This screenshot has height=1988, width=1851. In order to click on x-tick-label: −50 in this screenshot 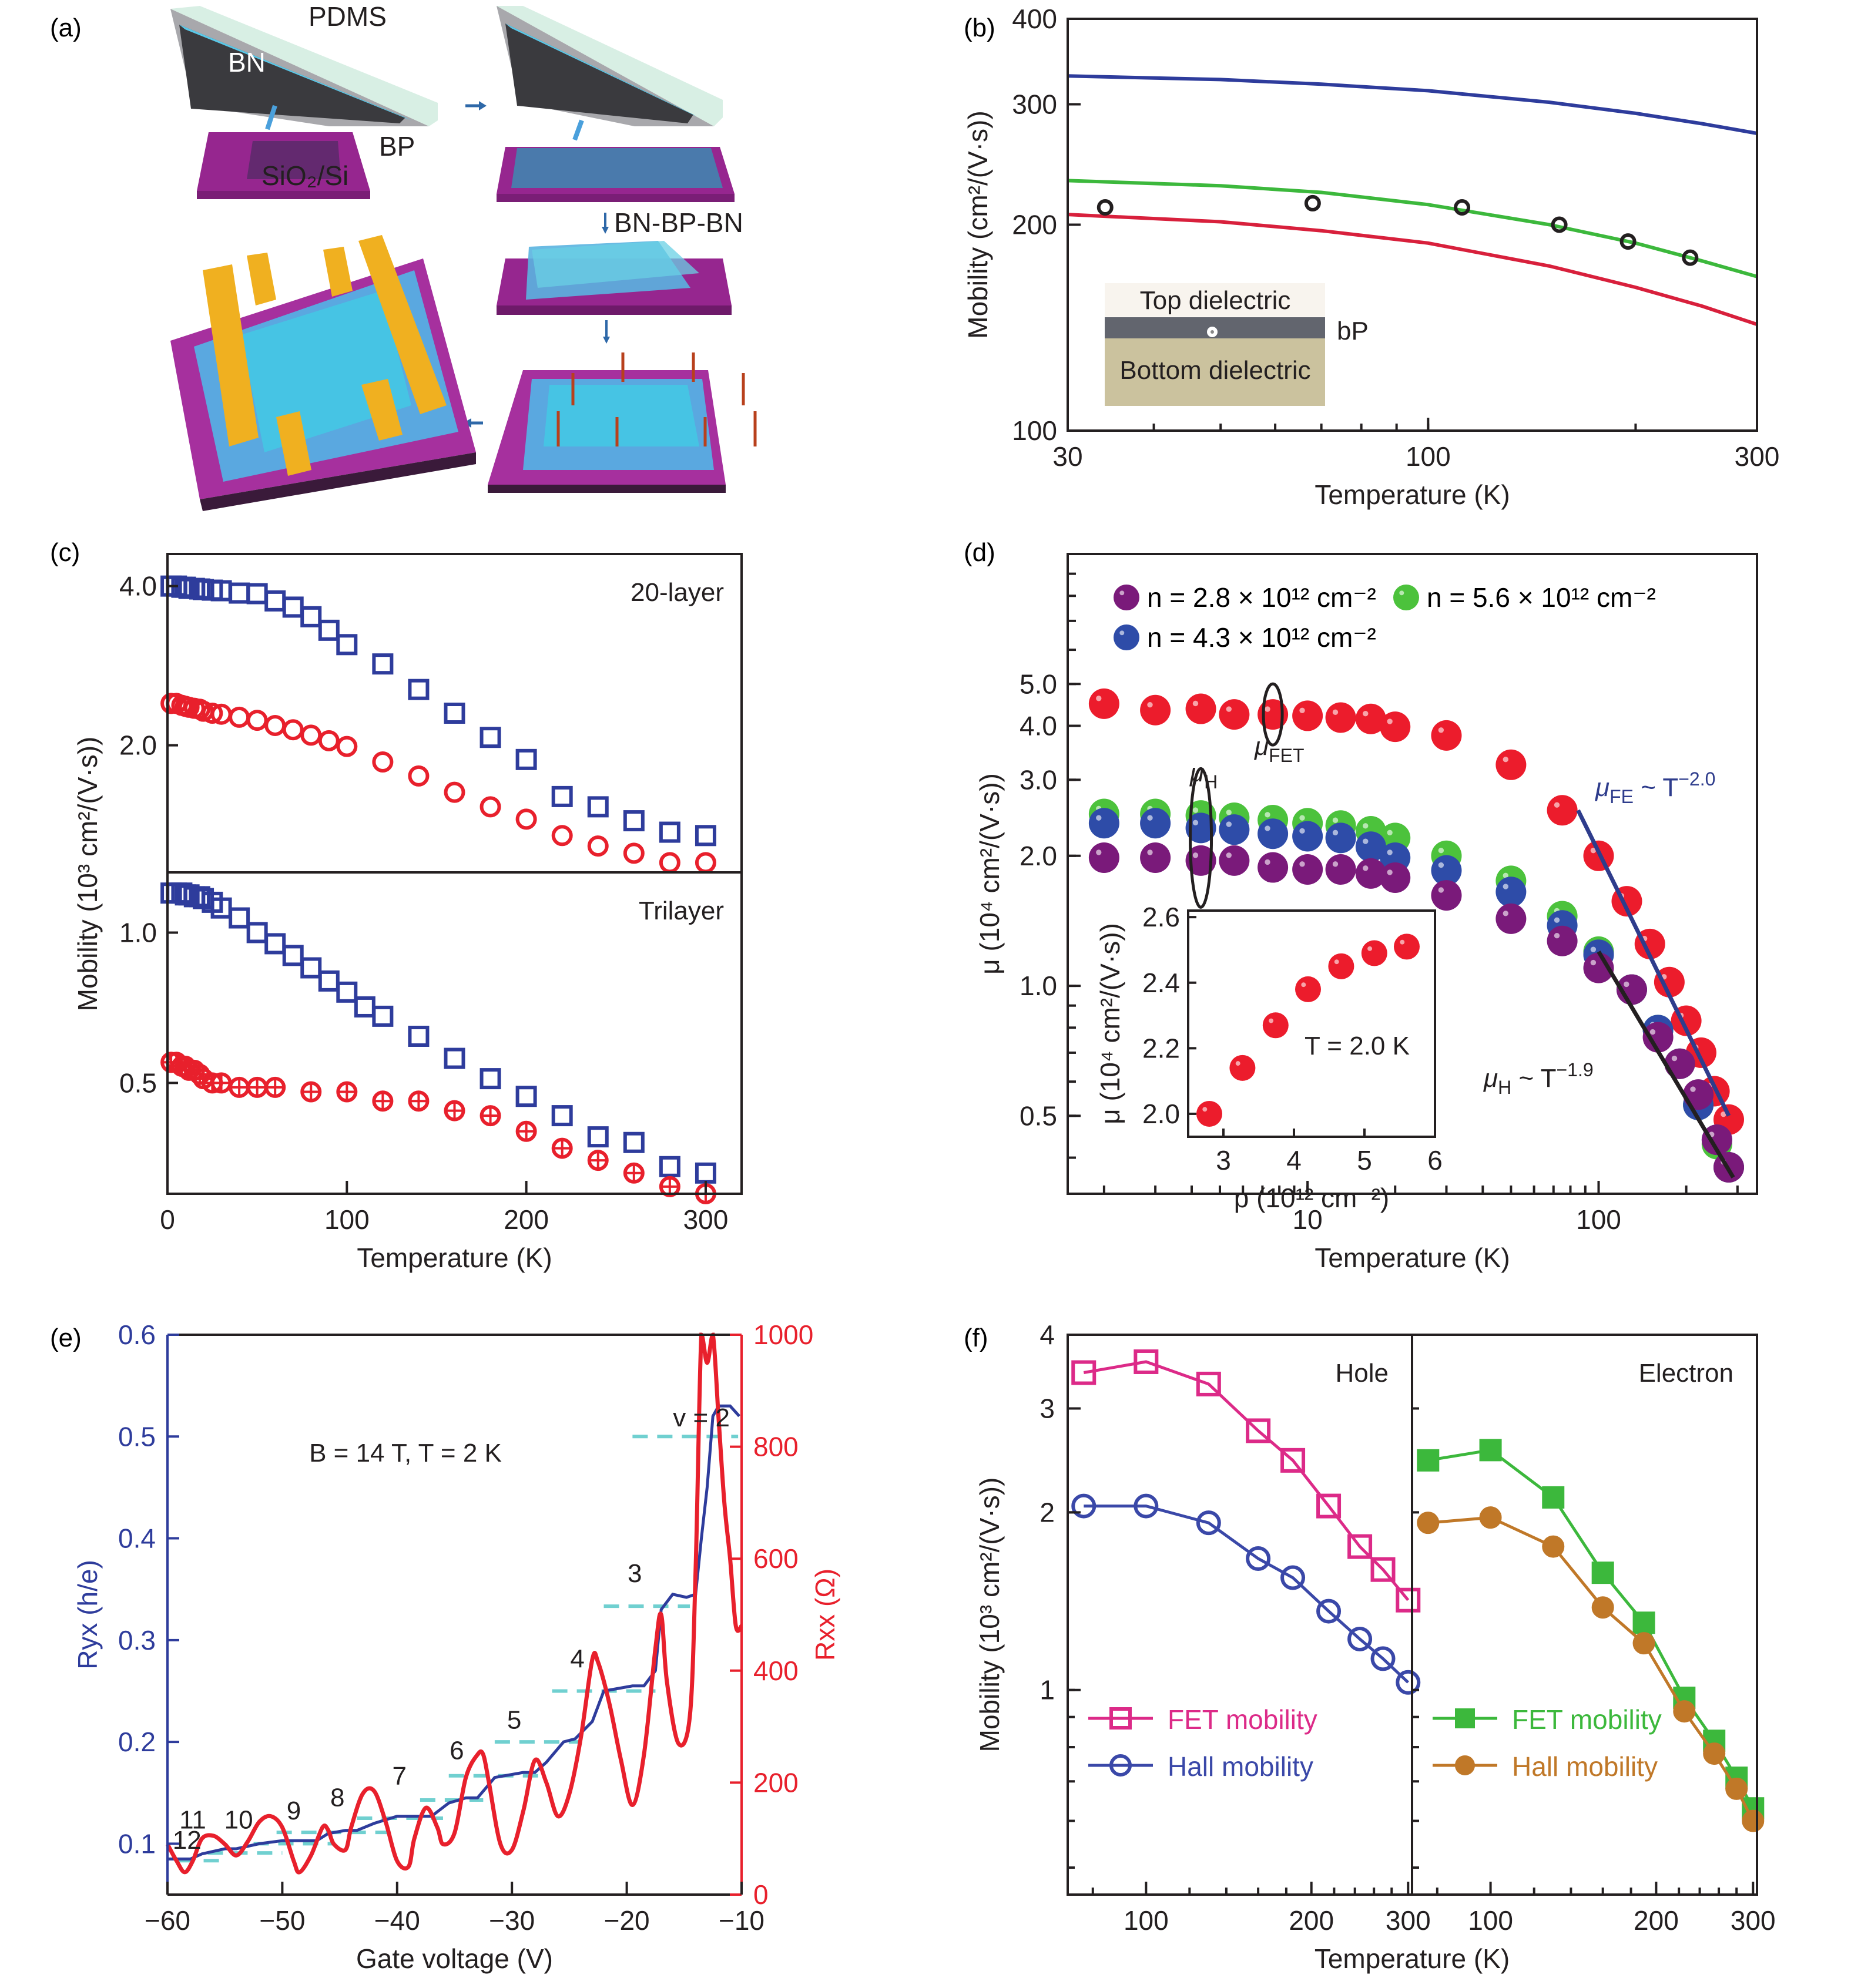, I will do `click(282, 1920)`.